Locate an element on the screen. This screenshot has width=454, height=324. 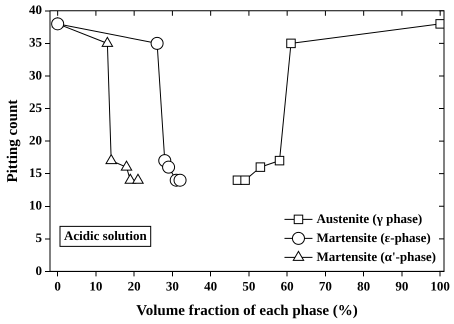
x-tick-label: 30 is located at coordinates (172, 286).